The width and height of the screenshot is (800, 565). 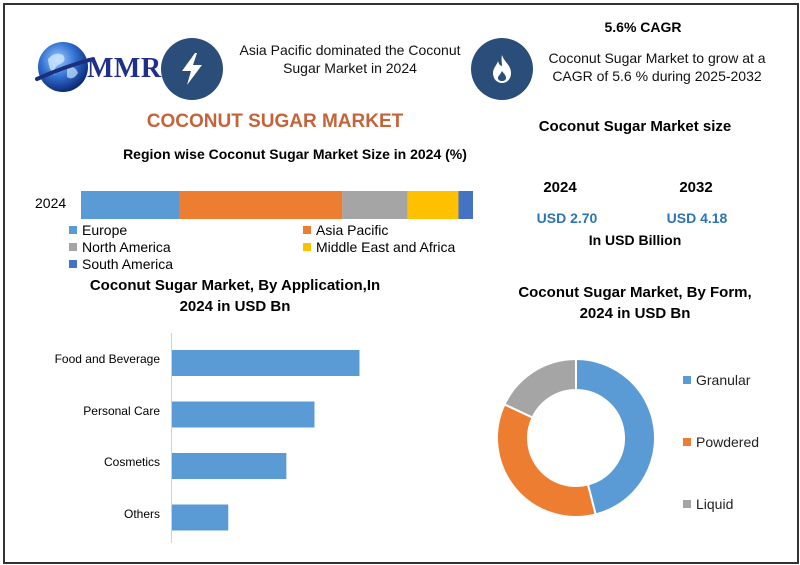 What do you see at coordinates (635, 292) in the screenshot?
I see `form-chart-title-line1: Coconut Sugar Market, By Form,` at bounding box center [635, 292].